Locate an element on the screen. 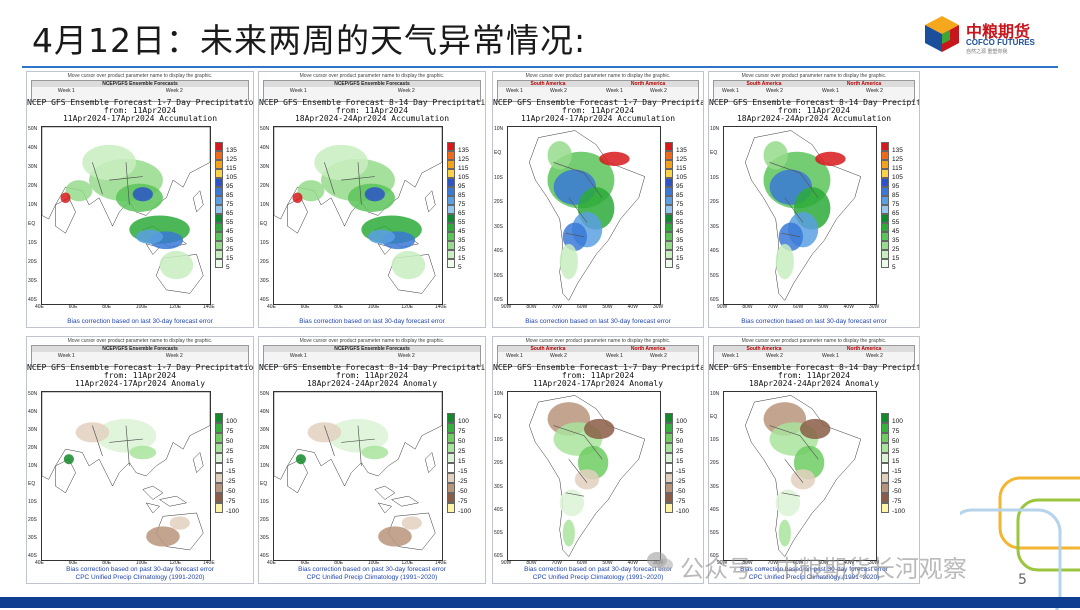 The image size is (1080, 610). lat-tick-label: 50S is located at coordinates (498, 532).